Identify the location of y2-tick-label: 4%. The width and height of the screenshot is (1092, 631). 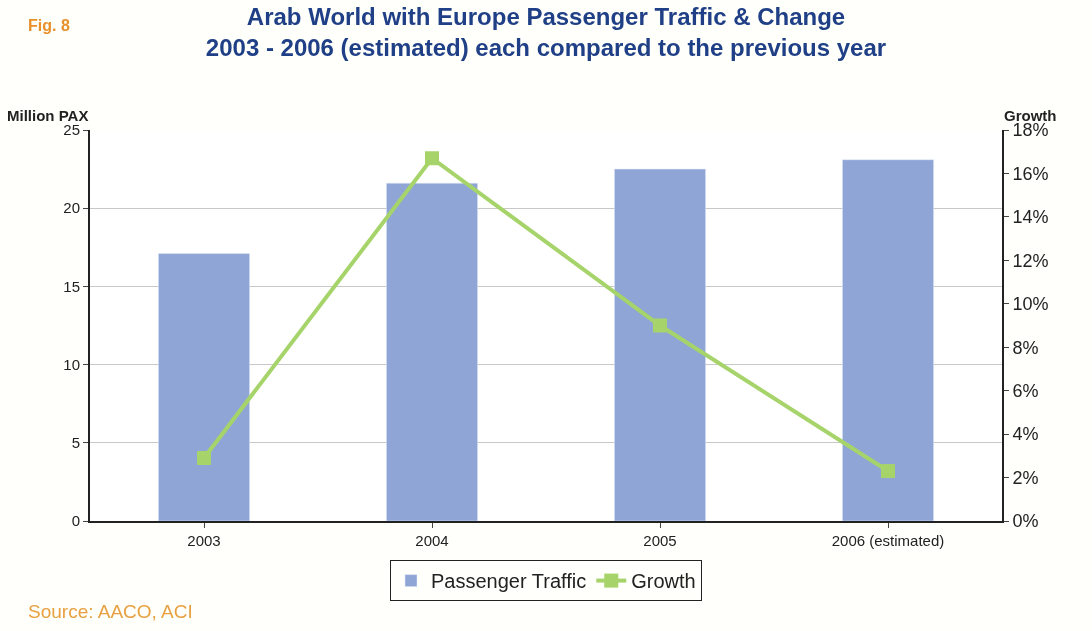
(1025, 434).